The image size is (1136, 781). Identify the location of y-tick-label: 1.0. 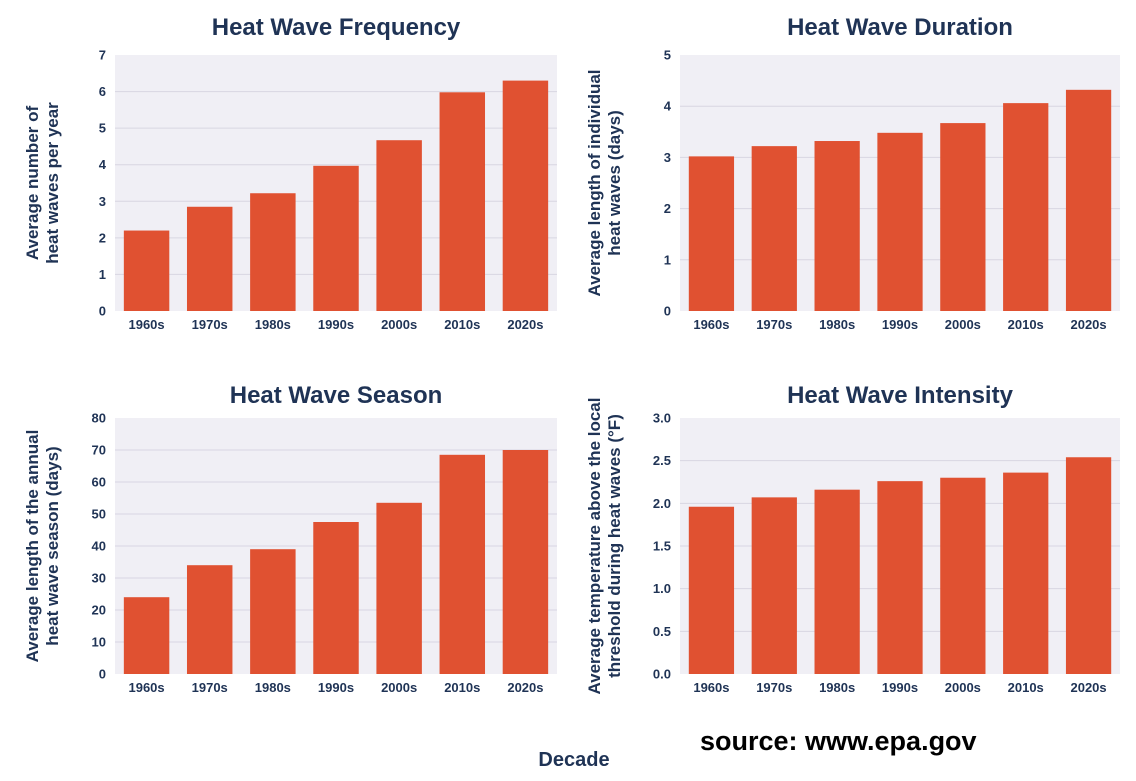
(662, 588).